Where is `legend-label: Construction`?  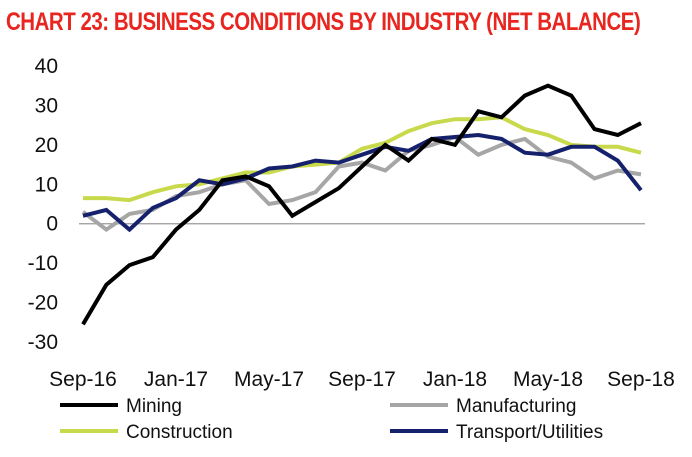
legend-label: Construction is located at coordinates (179, 432).